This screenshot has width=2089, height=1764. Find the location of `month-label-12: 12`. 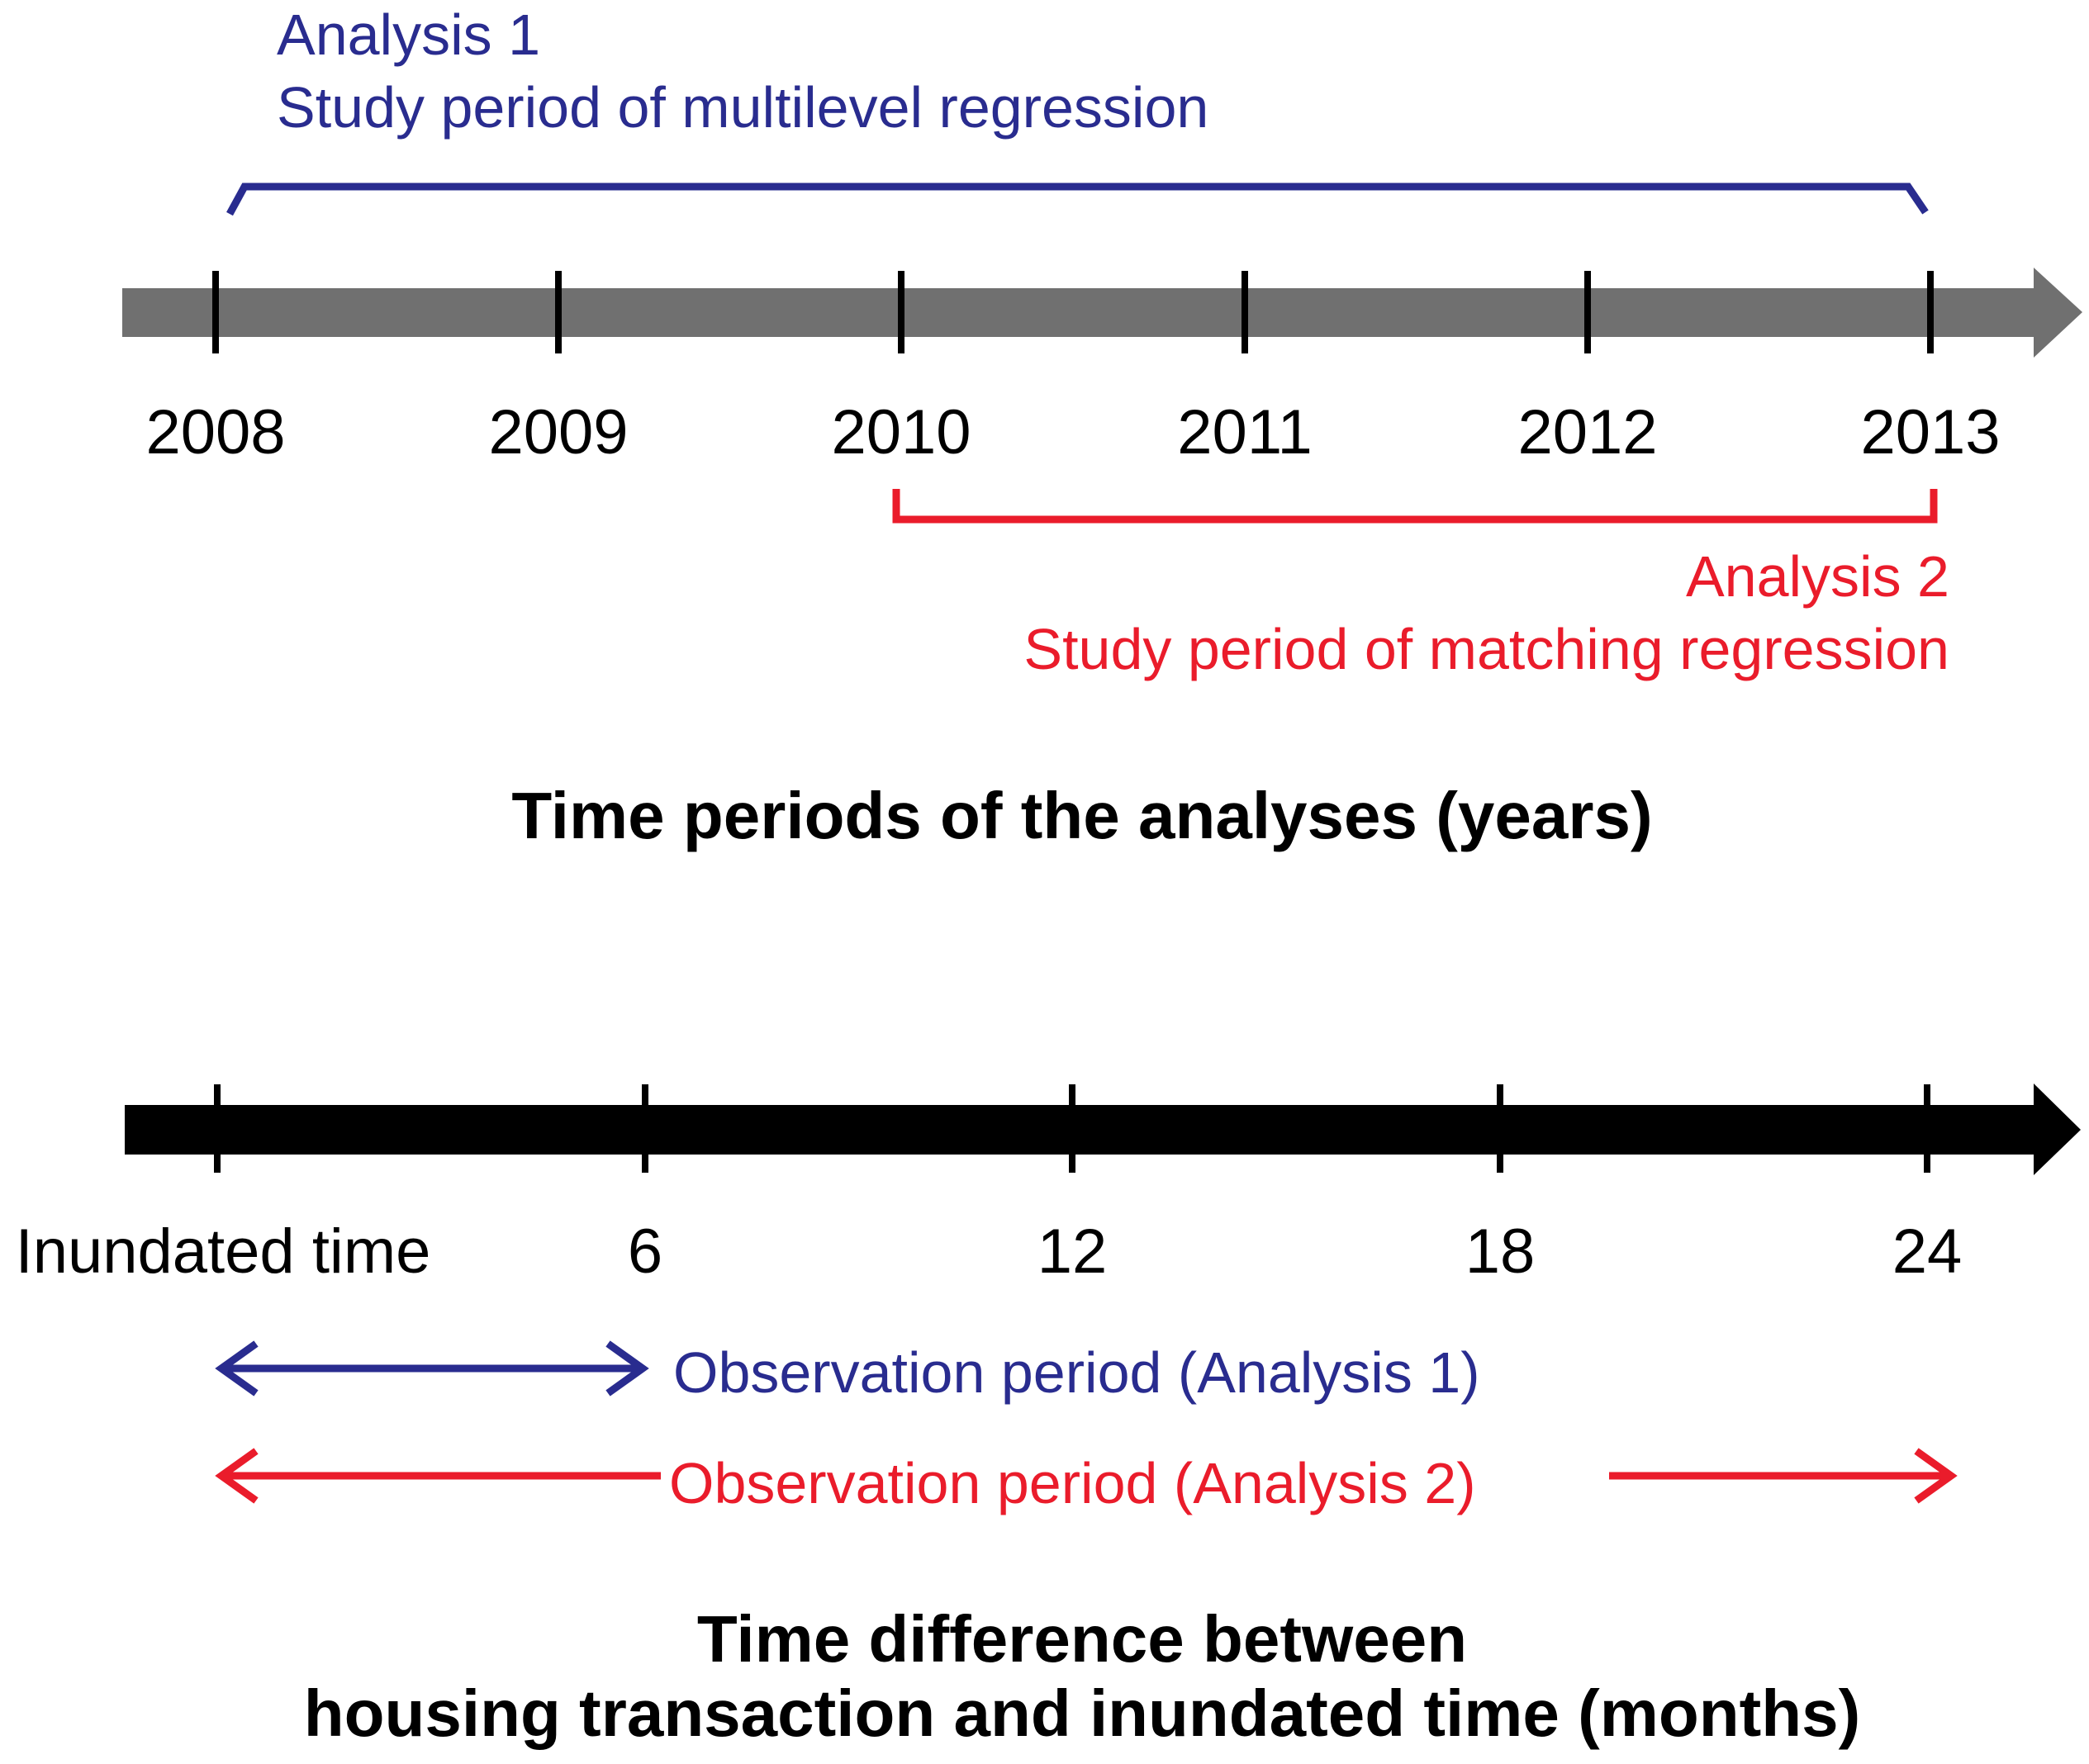

month-label-12: 12 is located at coordinates (1072, 1251).